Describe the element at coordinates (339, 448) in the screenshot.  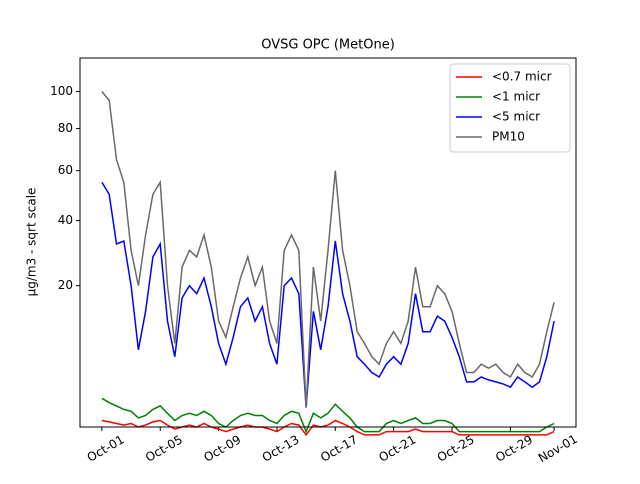
I see `x-tick-label: Oct-17` at that location.